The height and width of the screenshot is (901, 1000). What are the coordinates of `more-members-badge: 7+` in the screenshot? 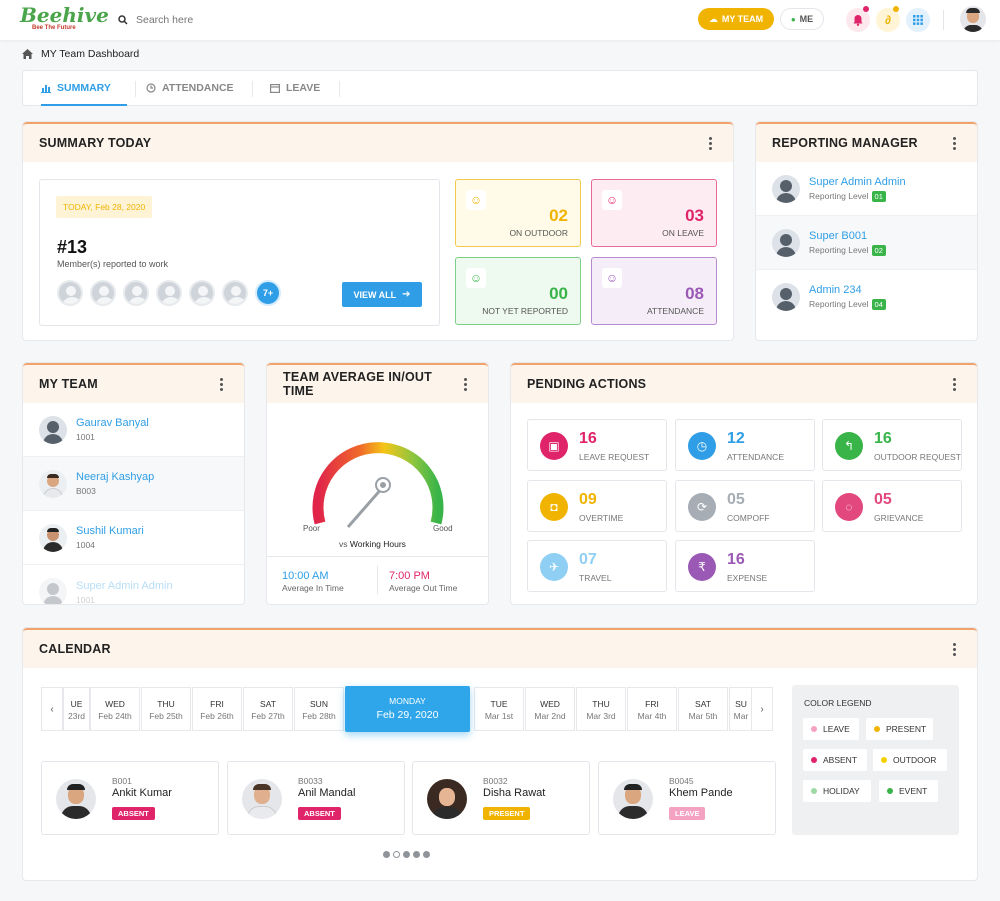 It's located at (268, 293).